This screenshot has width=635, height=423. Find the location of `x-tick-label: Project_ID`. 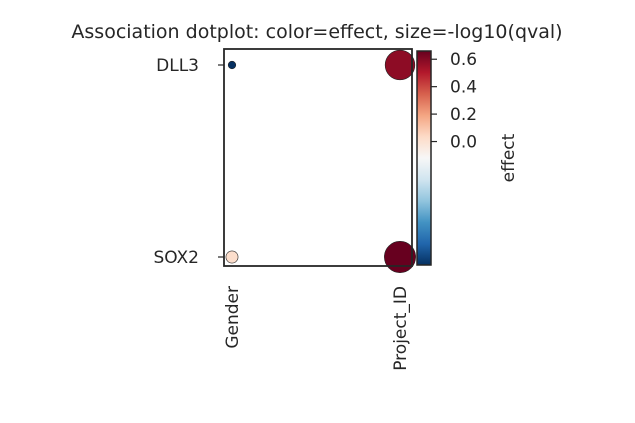

x-tick-label: Project_ID is located at coordinates (401, 328).